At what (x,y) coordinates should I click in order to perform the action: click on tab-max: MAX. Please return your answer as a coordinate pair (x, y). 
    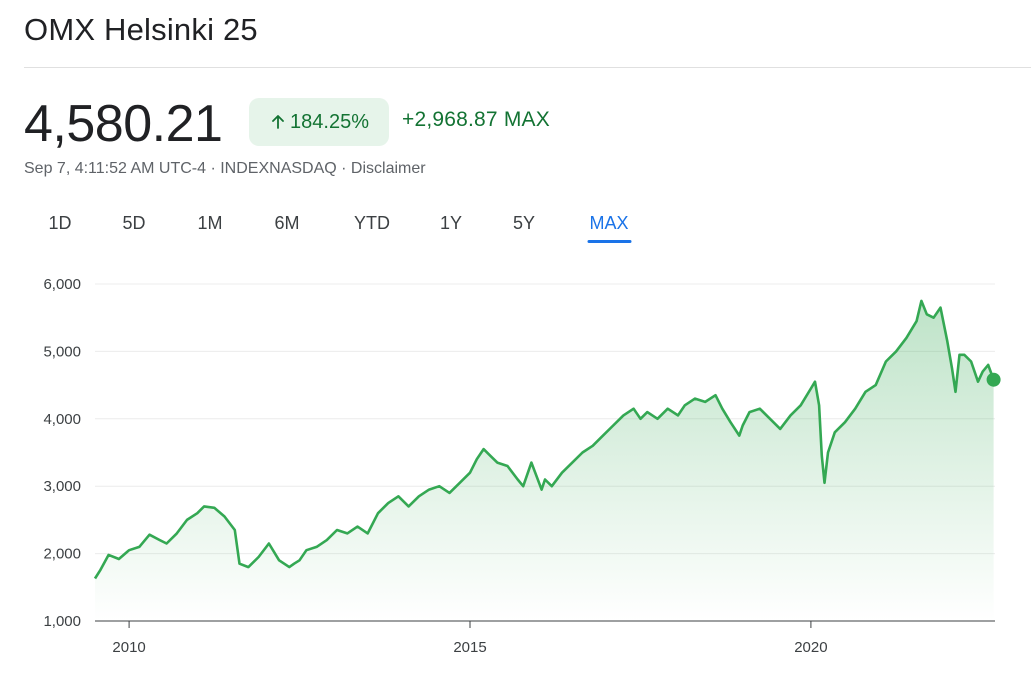
    Looking at the image, I should click on (608, 226).